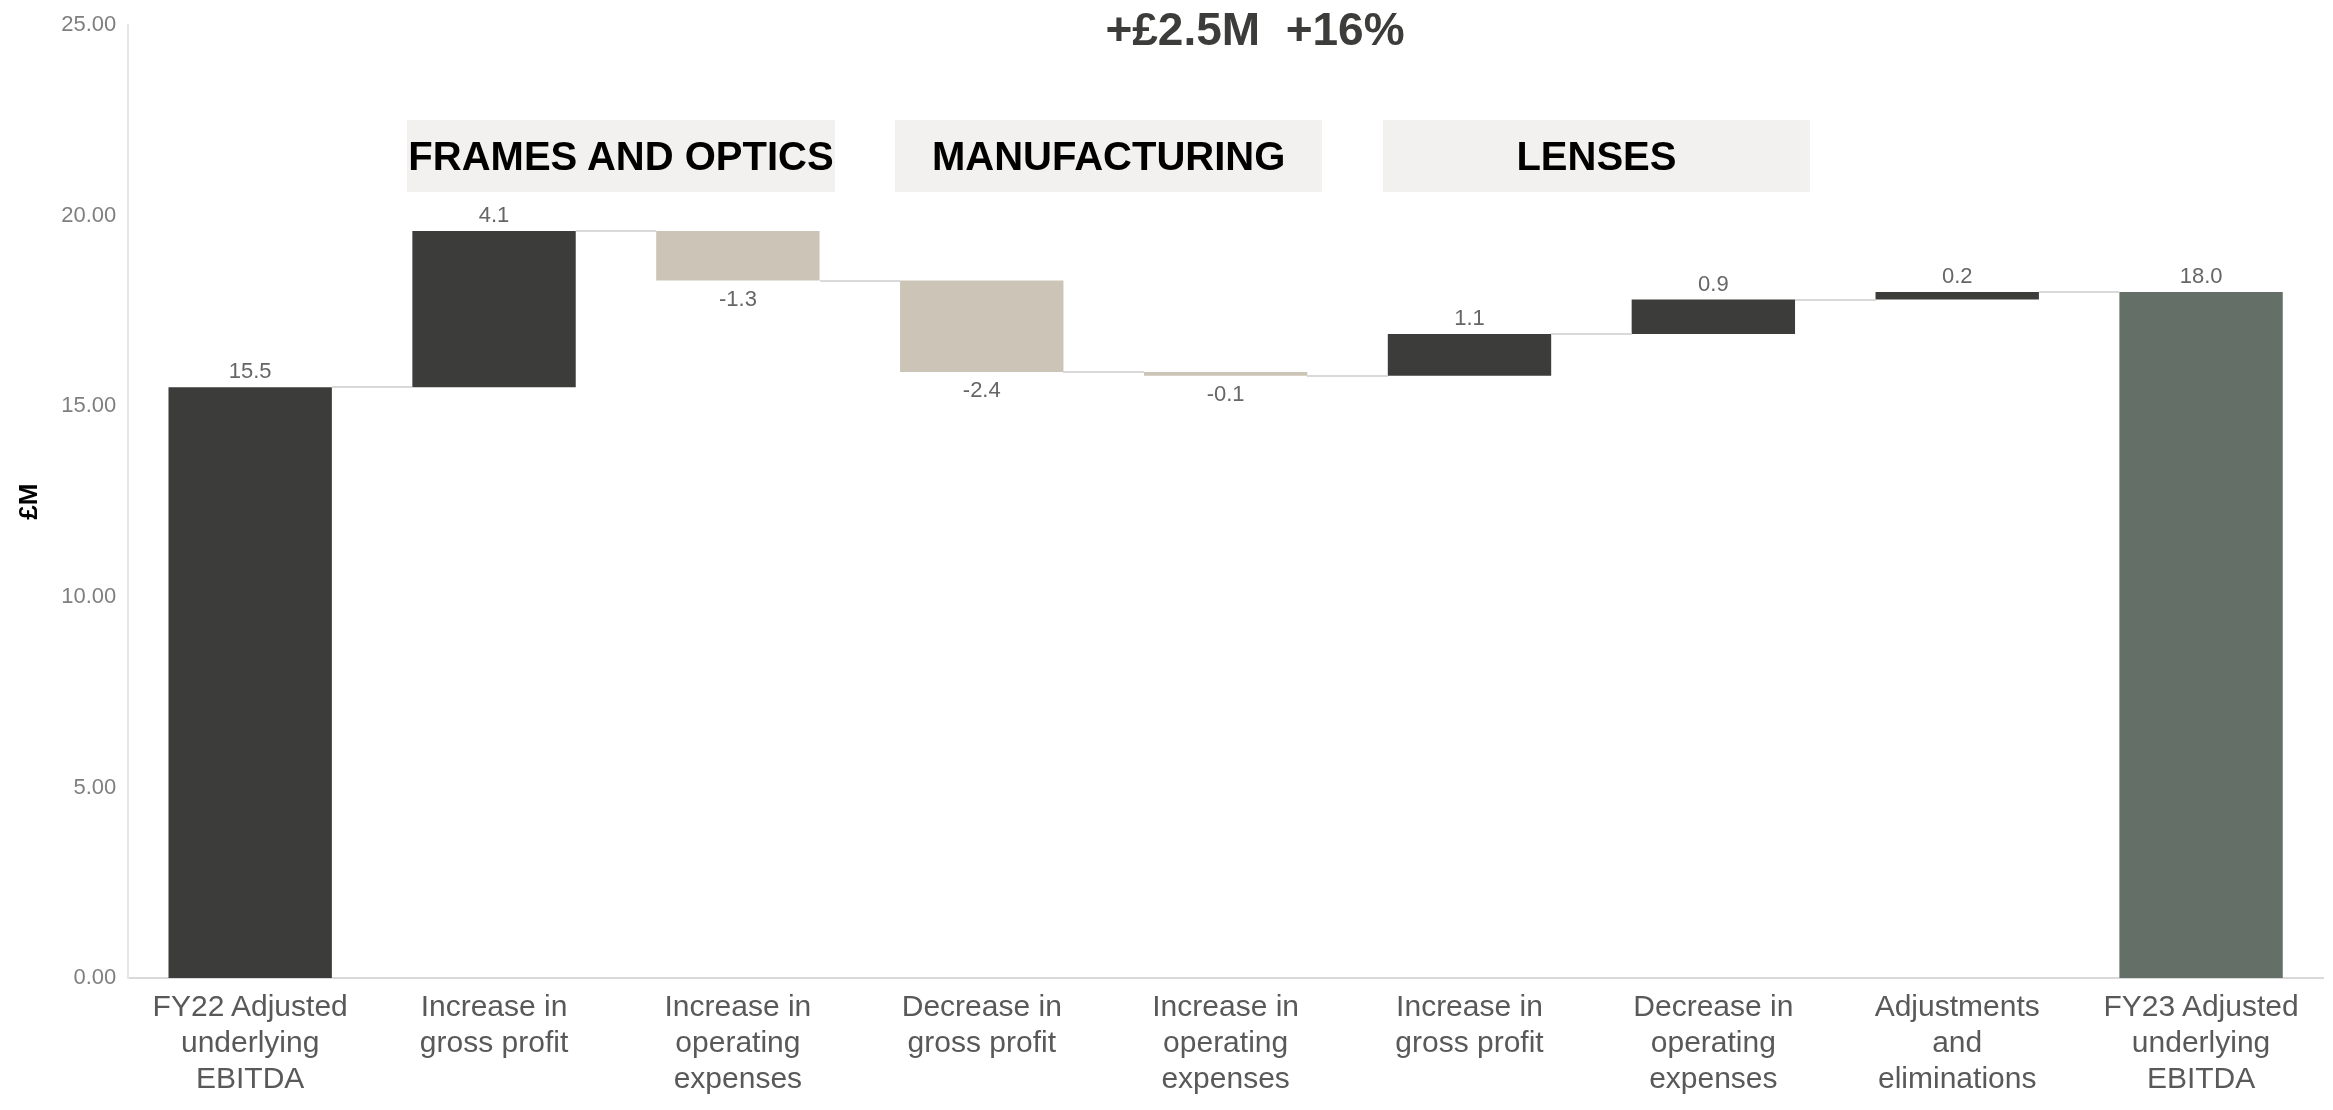  What do you see at coordinates (250, 1042) in the screenshot?
I see `x-tick-label: FY22 Adjusted underlying EBITDA` at bounding box center [250, 1042].